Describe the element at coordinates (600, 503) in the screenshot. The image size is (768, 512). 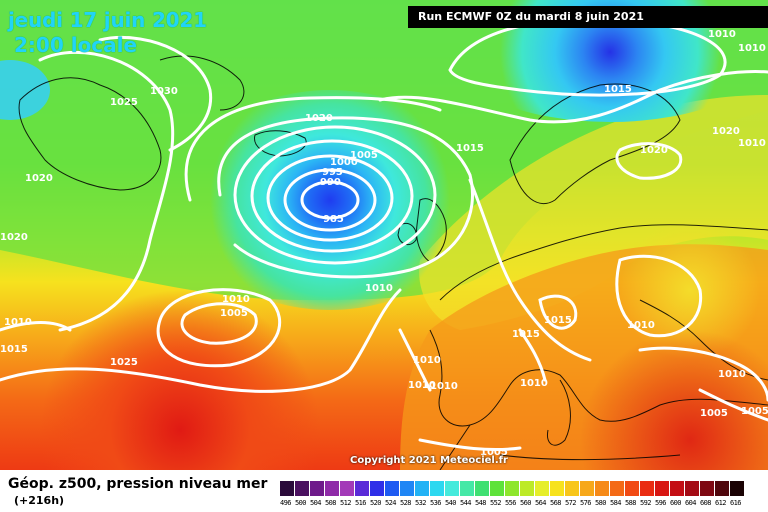
I see `scale-tick-label: 580` at that location.